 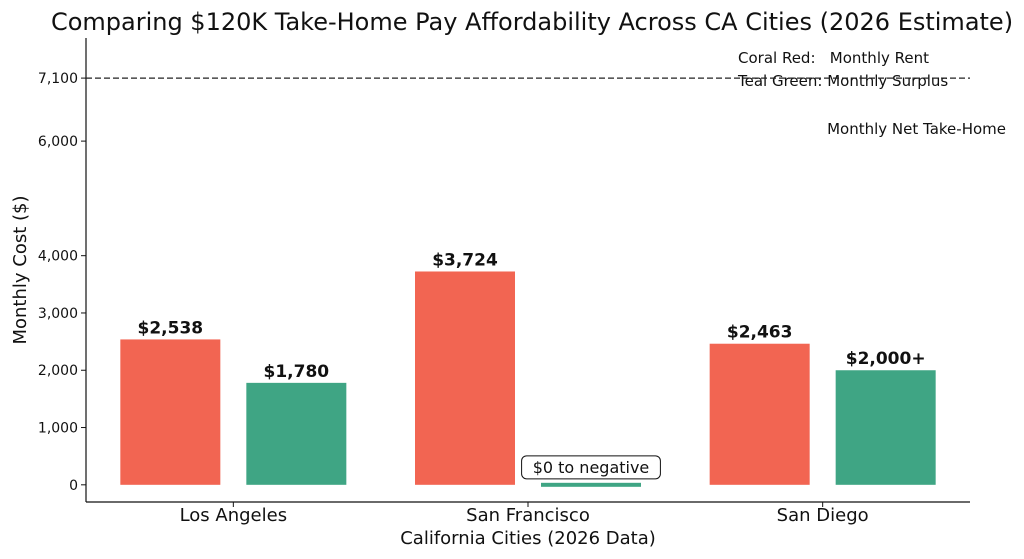 What do you see at coordinates (916, 129) in the screenshot?
I see `reference-line-label: Monthly Net Take-Home` at bounding box center [916, 129].